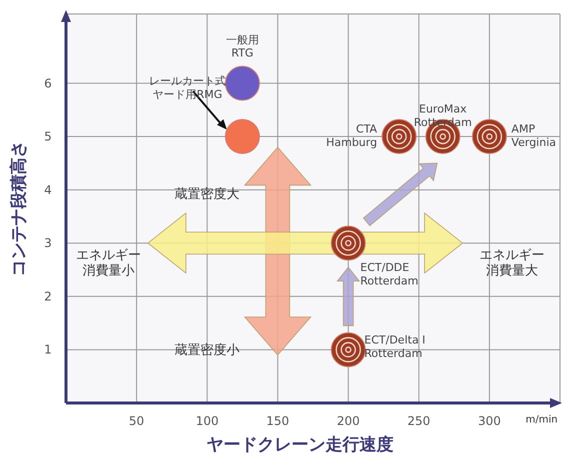 The image size is (564, 459). What do you see at coordinates (207, 421) in the screenshot?
I see `x-tick-label: 100` at bounding box center [207, 421].